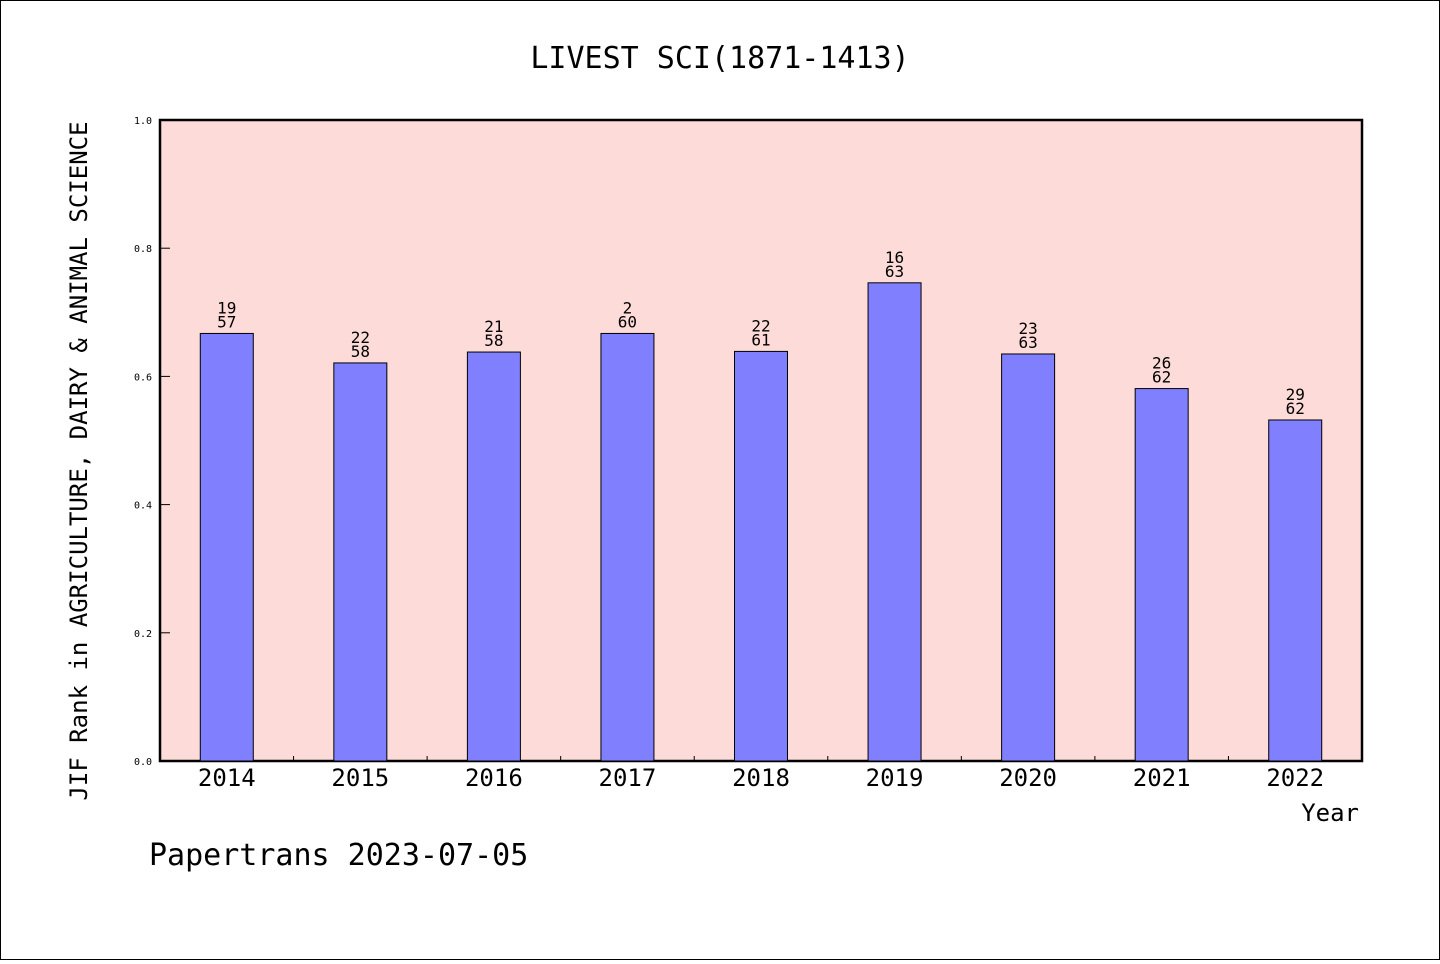  What do you see at coordinates (1161, 575) in the screenshot?
I see `bar-2021` at bounding box center [1161, 575].